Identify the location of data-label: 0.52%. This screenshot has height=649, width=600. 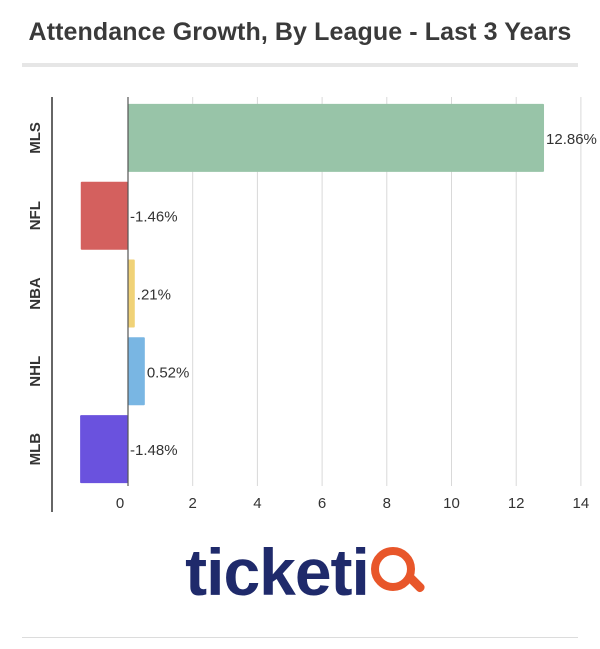
(168, 372).